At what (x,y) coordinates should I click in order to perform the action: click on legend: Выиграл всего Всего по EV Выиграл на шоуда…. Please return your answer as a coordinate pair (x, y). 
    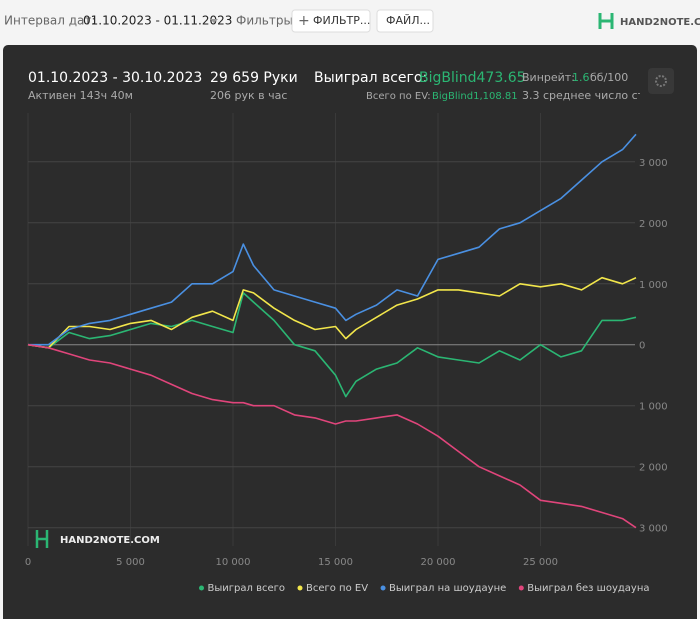
    Looking at the image, I should click on (424, 588).